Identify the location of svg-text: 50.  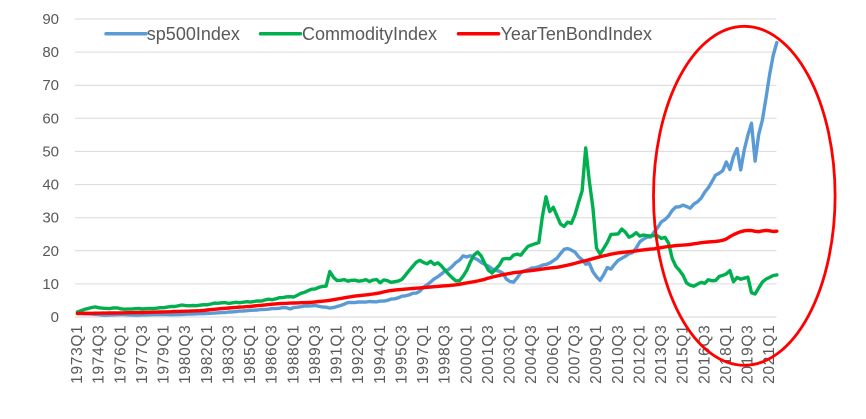
(50, 151).